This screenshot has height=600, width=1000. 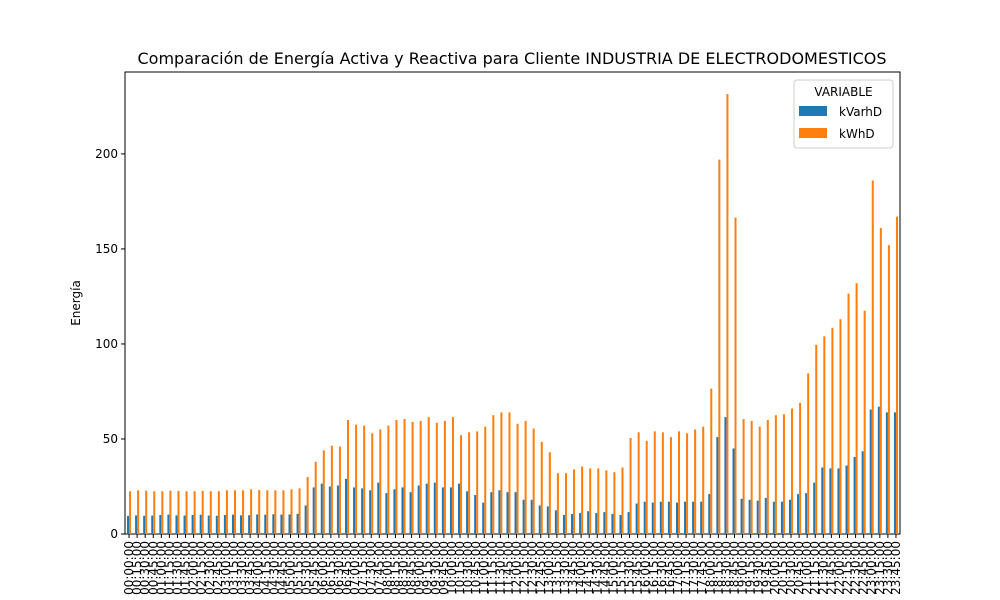 I want to click on x-tick-label: 19:30:00, so click(x=759, y=568).